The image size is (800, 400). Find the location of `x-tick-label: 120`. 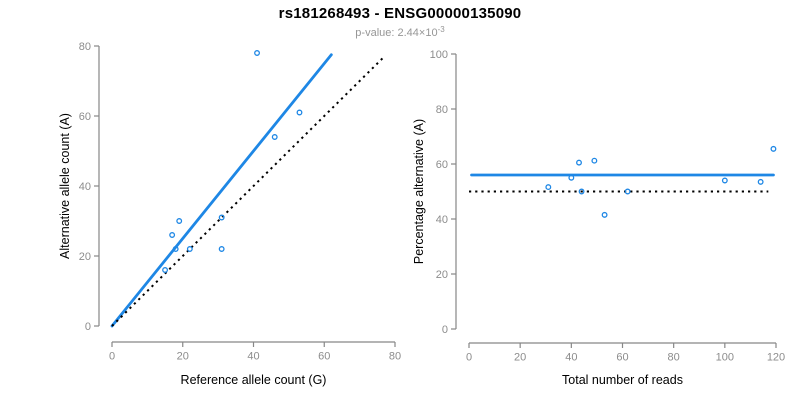

x-tick-label: 120 is located at coordinates (776, 358).